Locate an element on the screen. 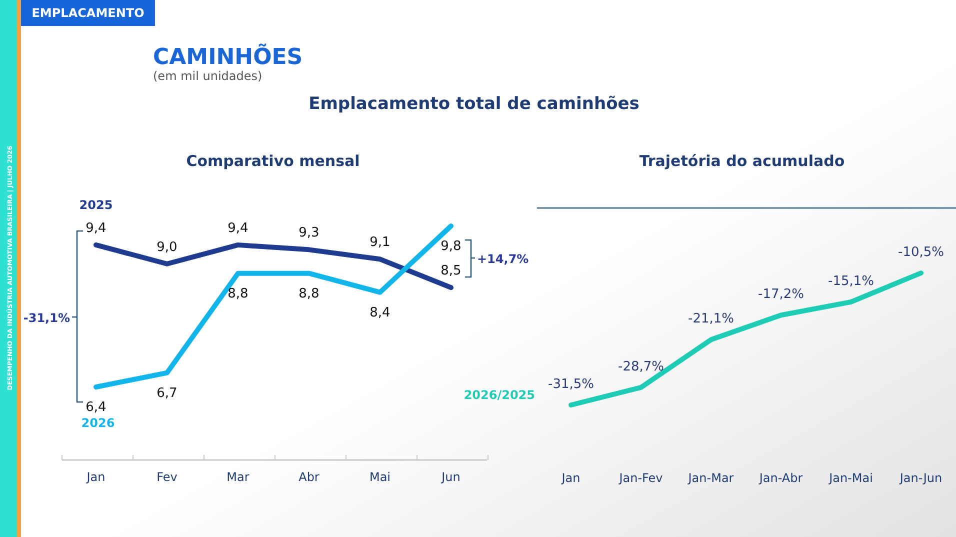 The width and height of the screenshot is (956, 537). data-label: 8,5 is located at coordinates (451, 271).